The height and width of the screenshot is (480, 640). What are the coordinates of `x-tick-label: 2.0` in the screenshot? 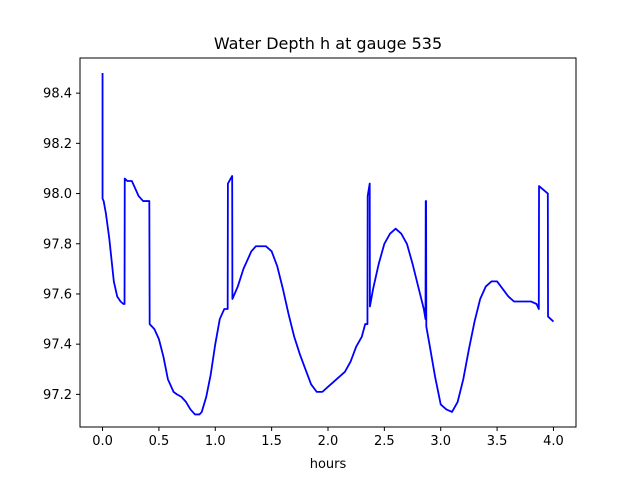 It's located at (328, 441).